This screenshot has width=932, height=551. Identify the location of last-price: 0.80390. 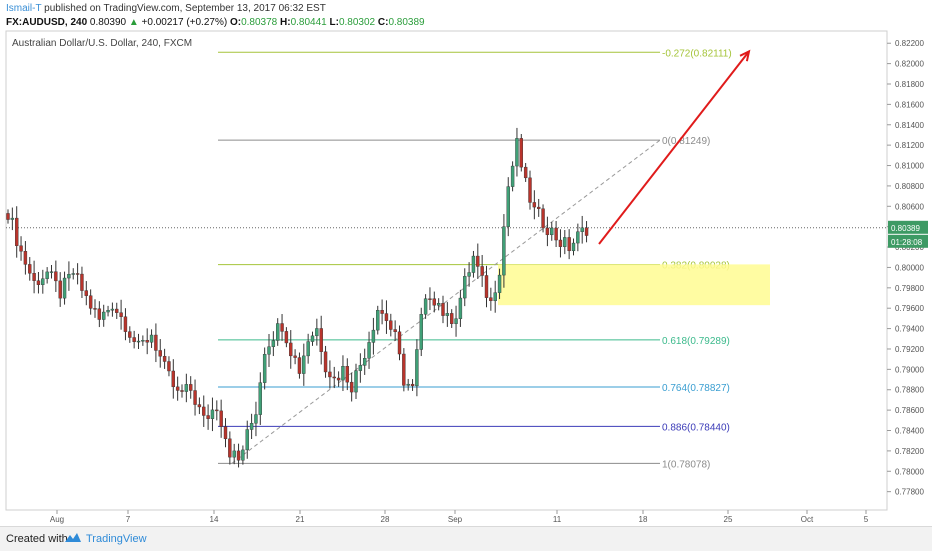
(108, 22).